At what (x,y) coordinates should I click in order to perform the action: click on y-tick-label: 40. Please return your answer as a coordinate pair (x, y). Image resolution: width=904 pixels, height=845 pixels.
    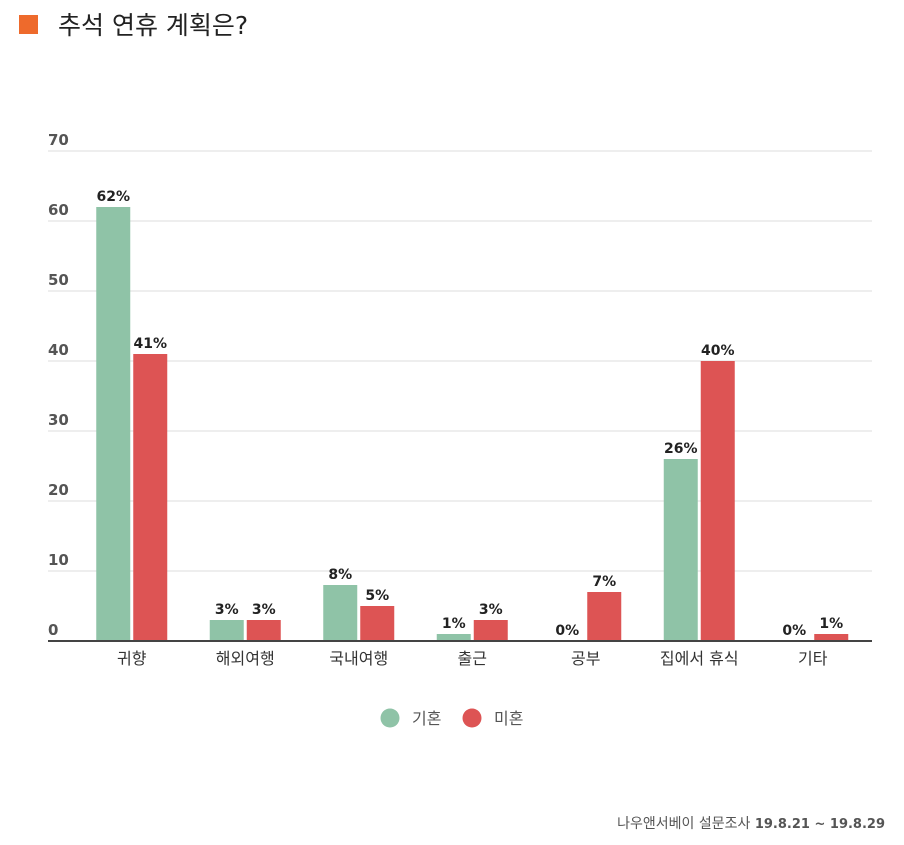
    Looking at the image, I should click on (58, 350).